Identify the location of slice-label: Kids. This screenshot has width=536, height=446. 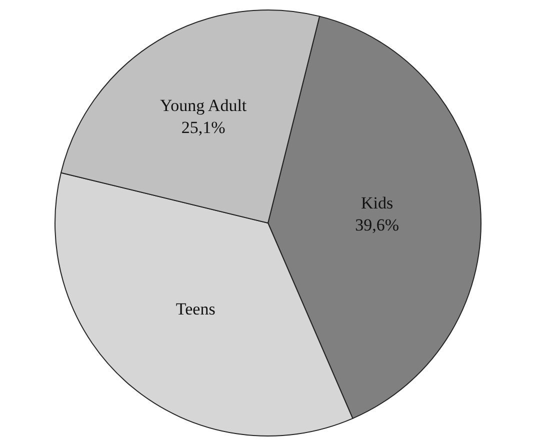
(377, 202).